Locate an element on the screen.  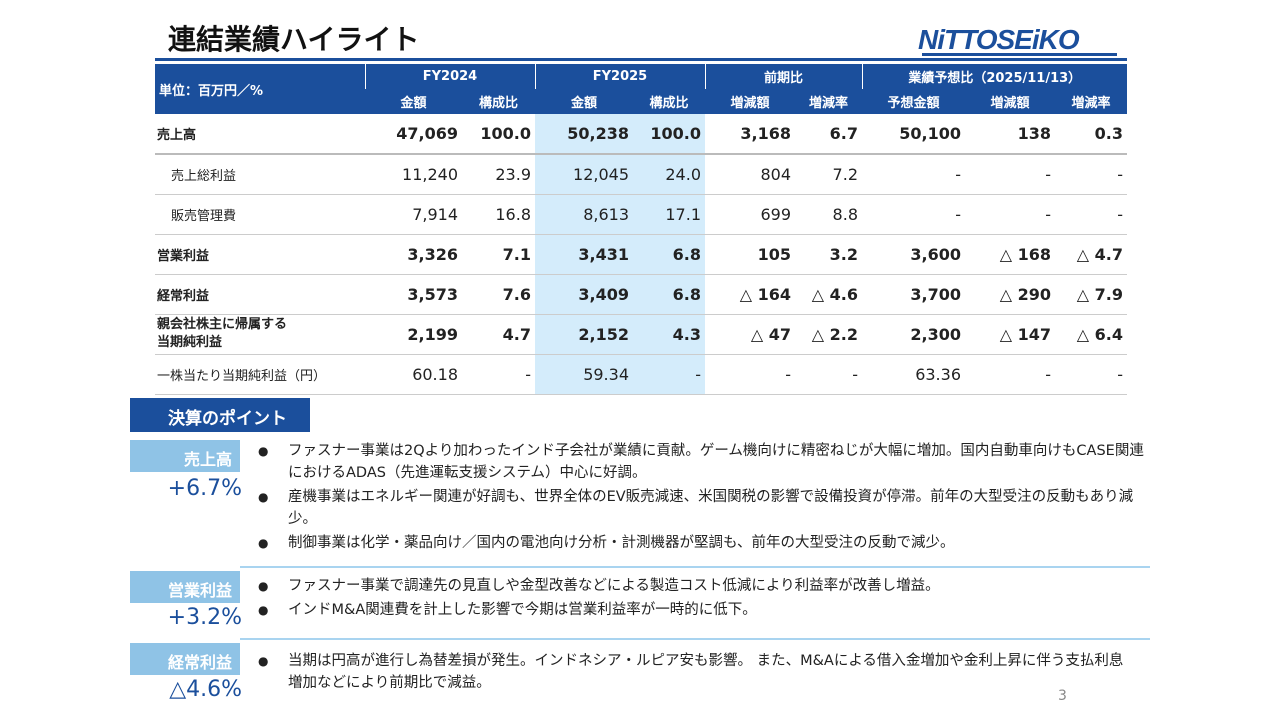
table-cell: 7.1 is located at coordinates (498, 254).